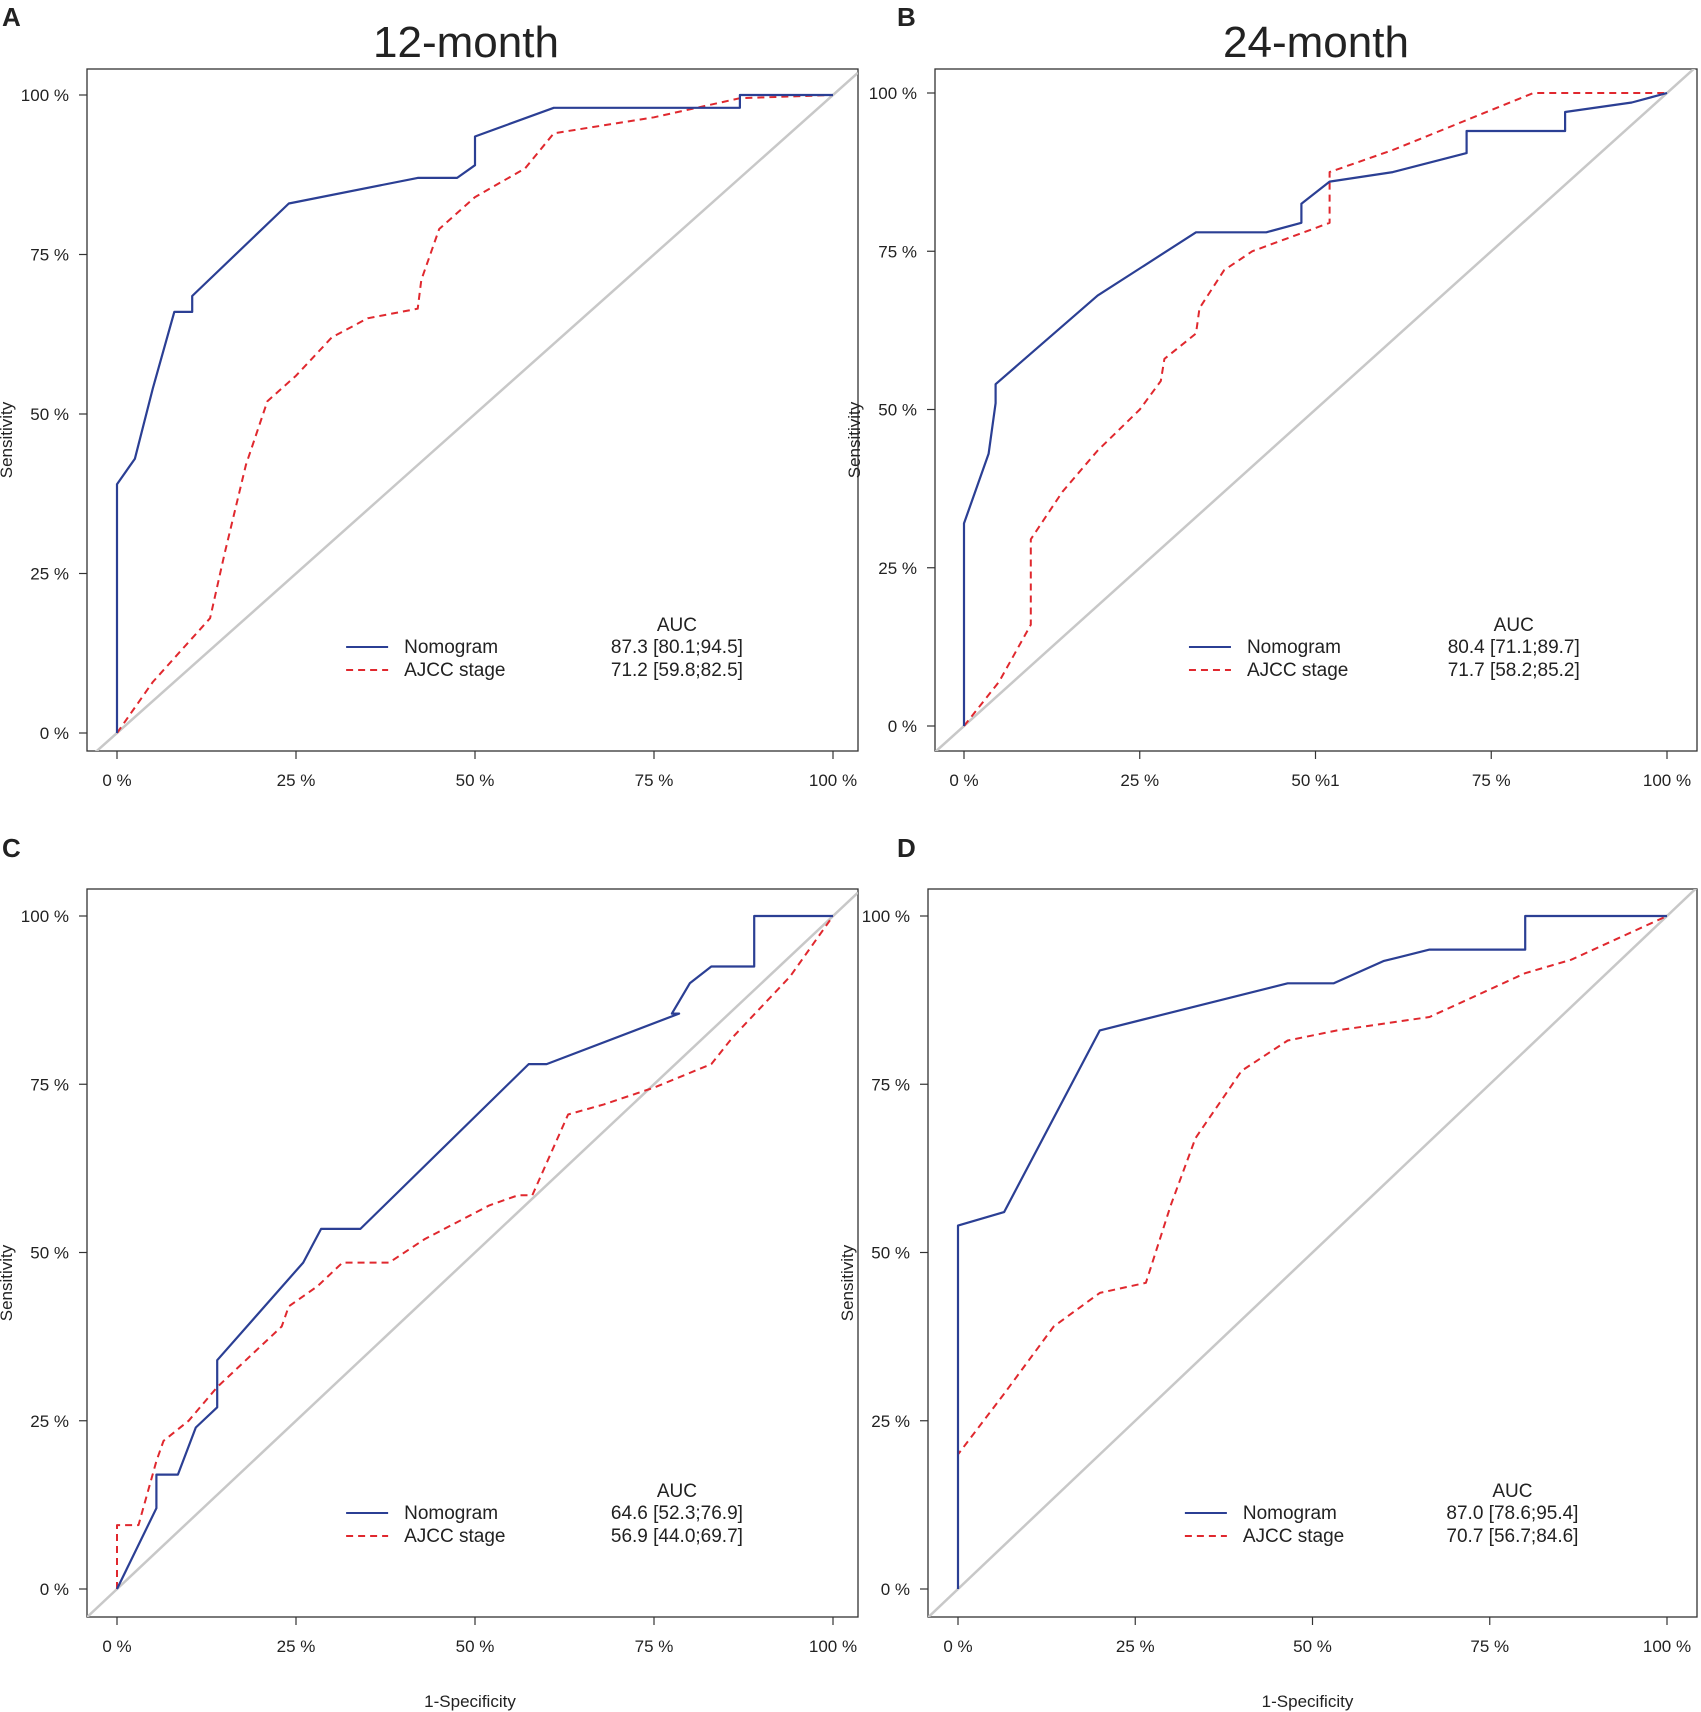 The image size is (1701, 1712). What do you see at coordinates (906, 17) in the screenshot?
I see `panel-letter: B` at bounding box center [906, 17].